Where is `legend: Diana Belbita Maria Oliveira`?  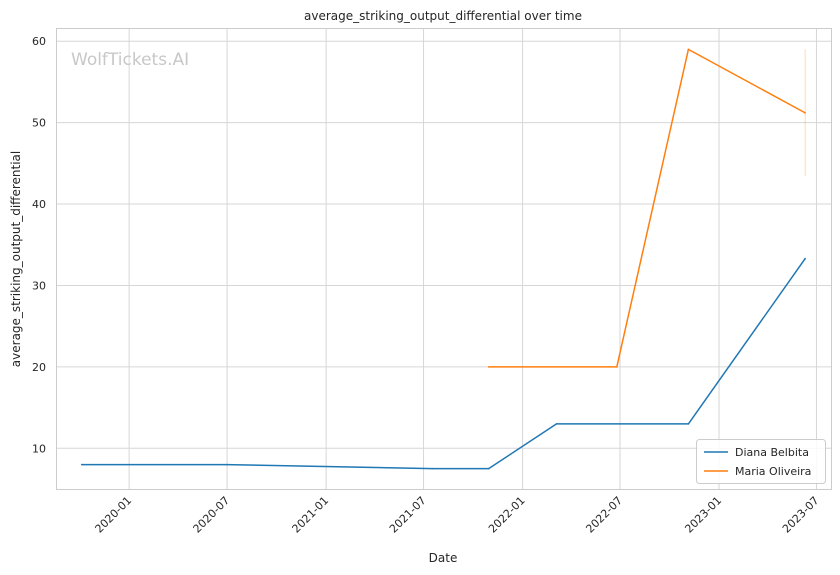
legend: Diana Belbita Maria Oliveira is located at coordinates (761, 461).